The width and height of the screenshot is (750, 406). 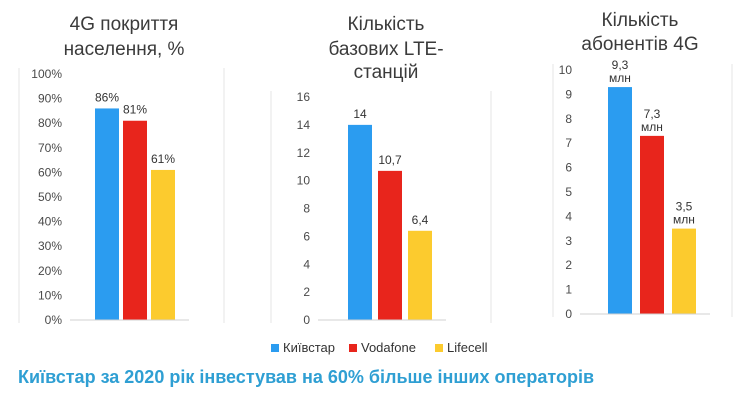 What do you see at coordinates (467, 347) in the screenshot?
I see `legend-label: Lifecell` at bounding box center [467, 347].